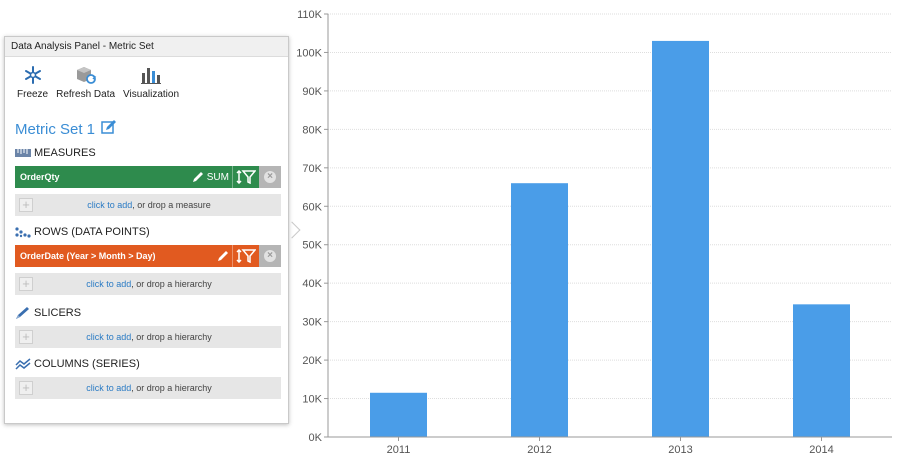 The height and width of the screenshot is (465, 907). I want to click on drop-hint: , or drop a measure, so click(171, 205).